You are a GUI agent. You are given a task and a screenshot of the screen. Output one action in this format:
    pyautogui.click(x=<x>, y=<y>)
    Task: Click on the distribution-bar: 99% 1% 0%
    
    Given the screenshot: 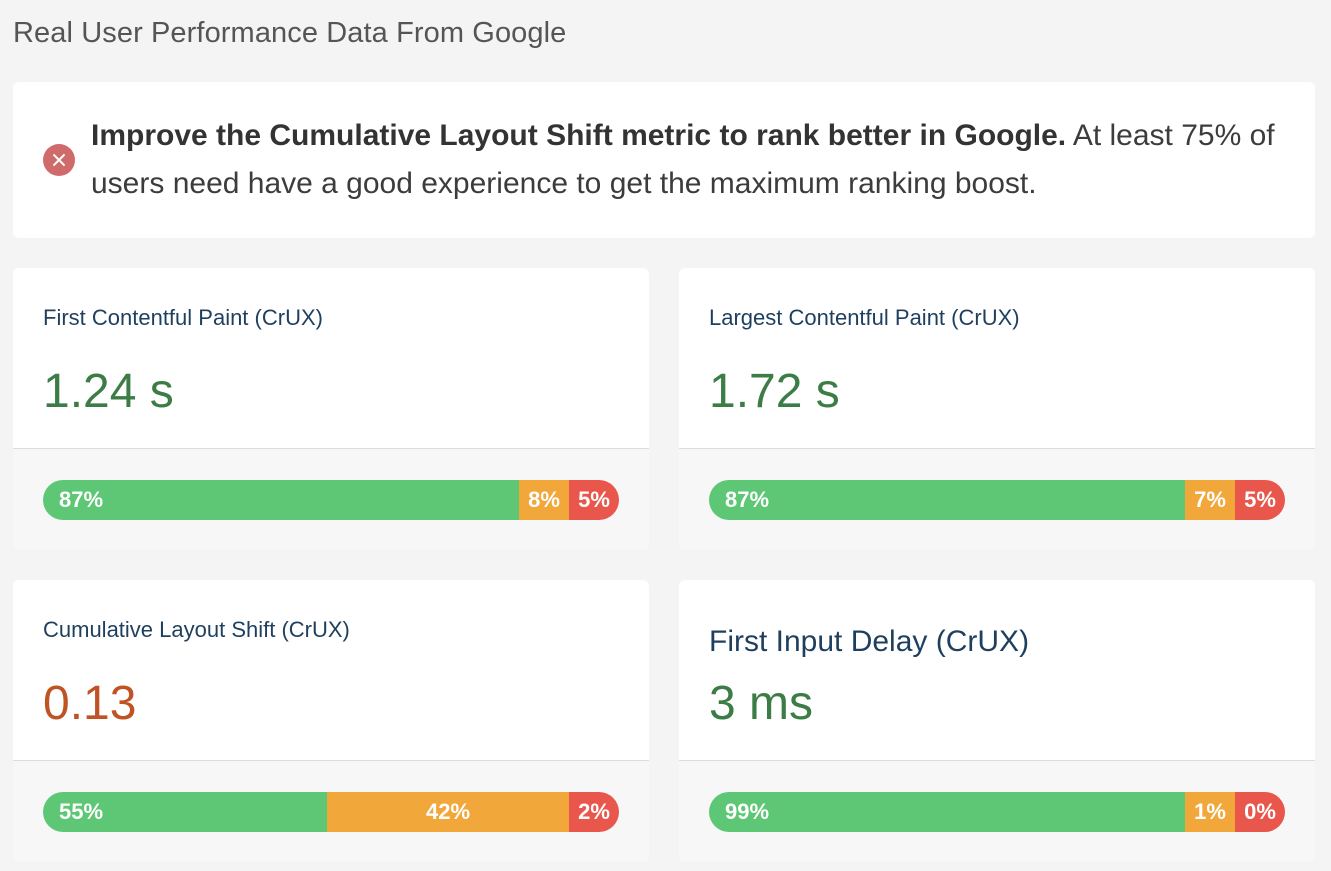 What is the action you would take?
    pyautogui.click(x=997, y=812)
    